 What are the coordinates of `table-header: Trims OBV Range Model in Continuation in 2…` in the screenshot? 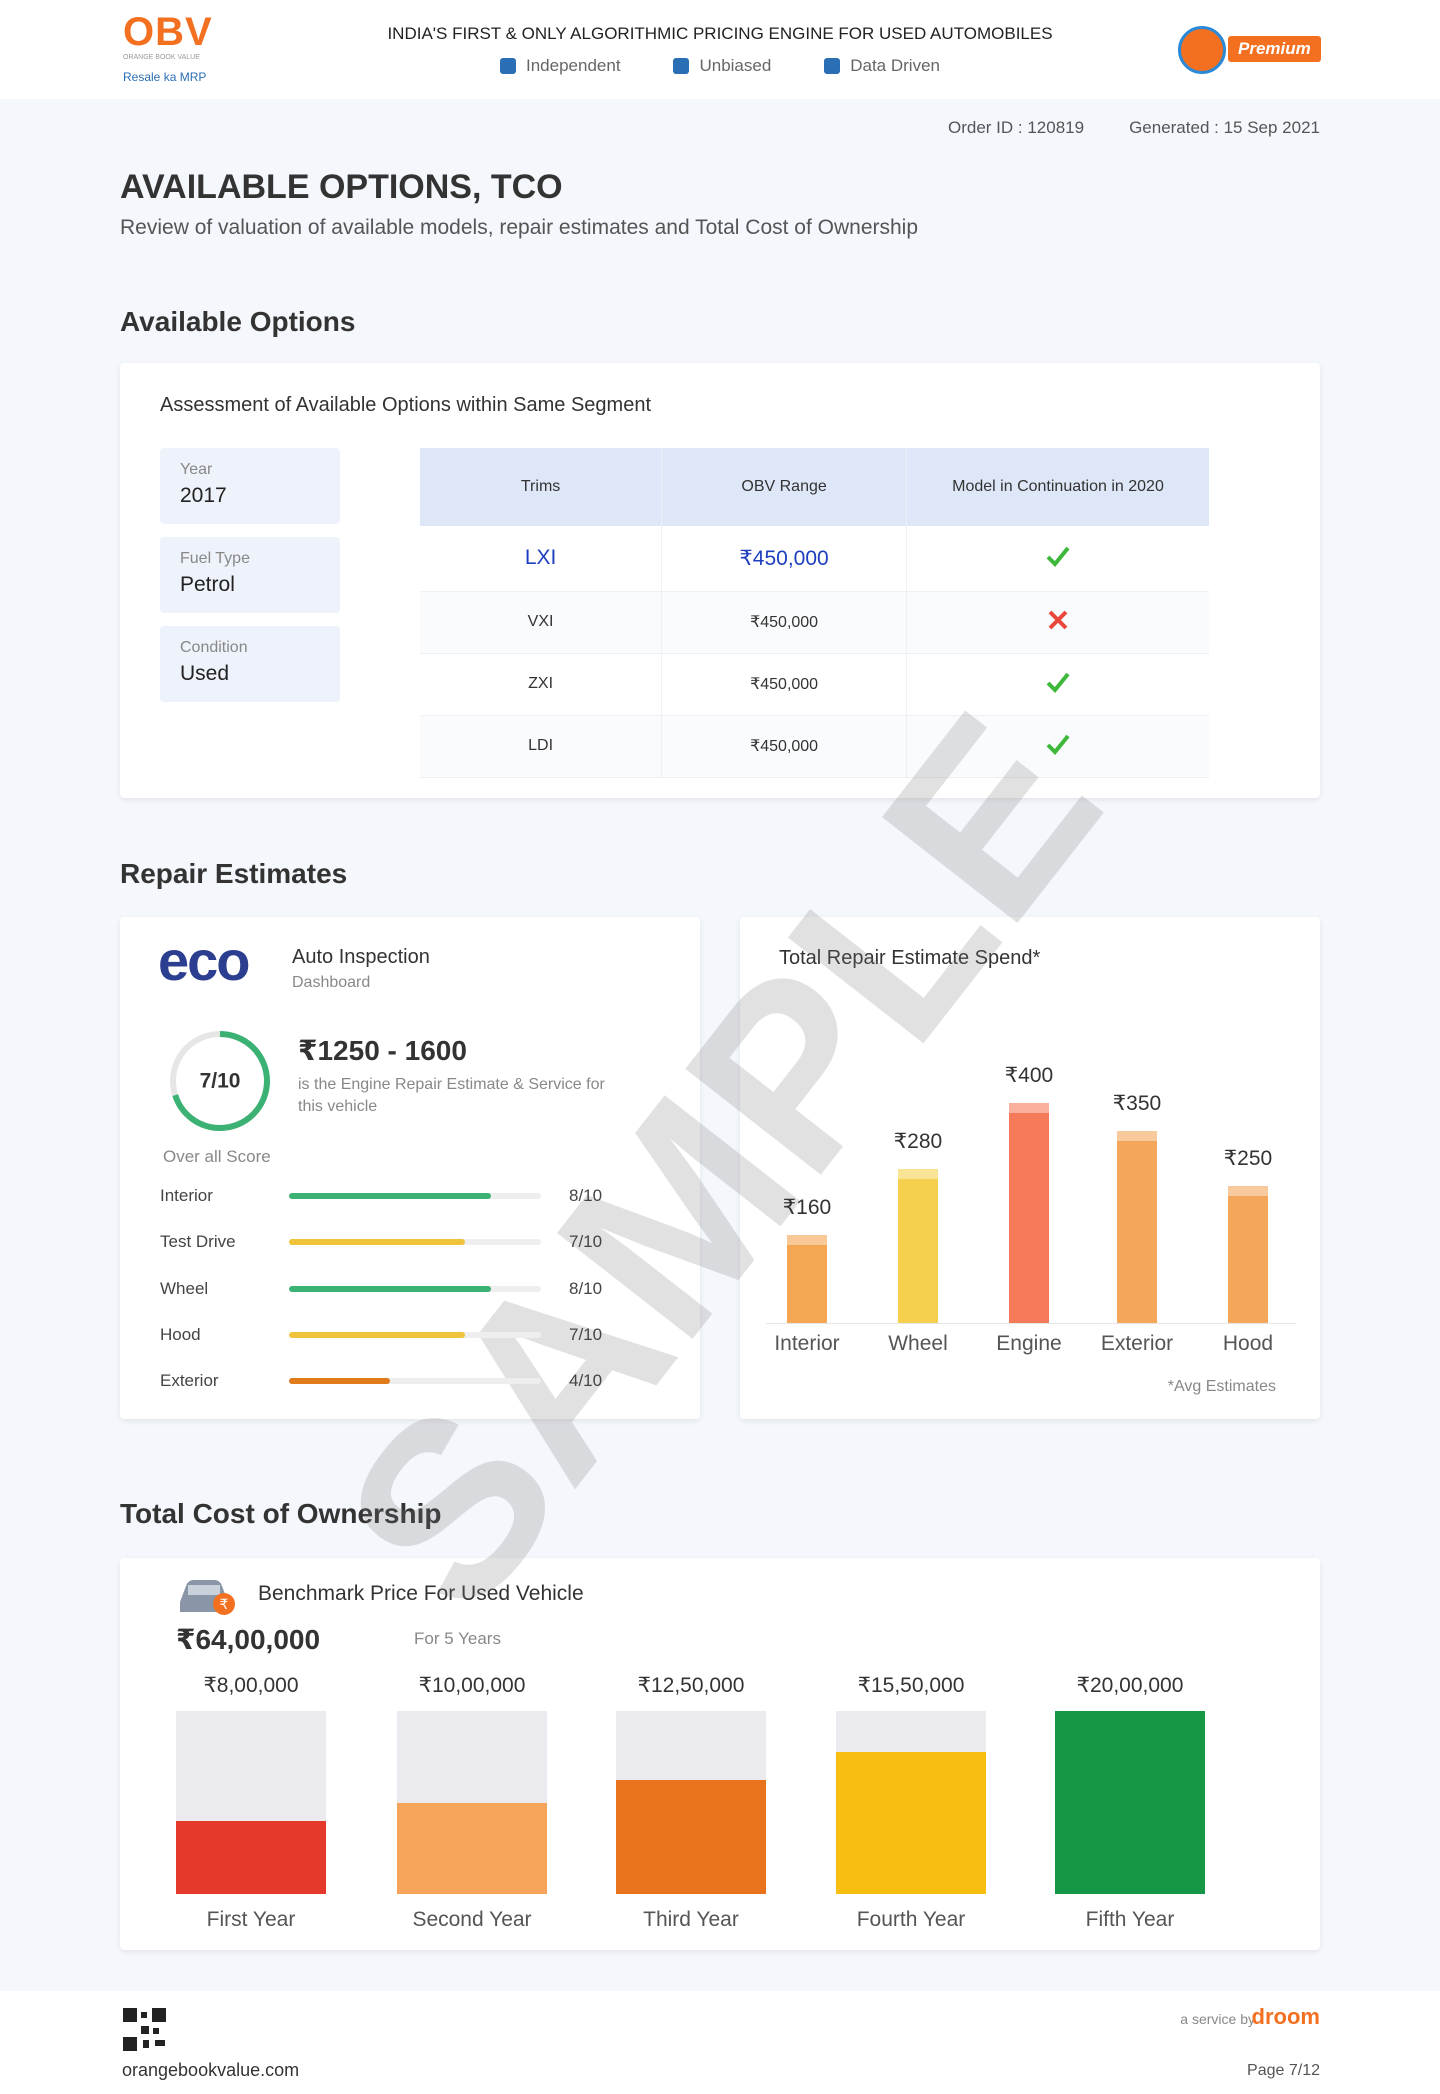 It's located at (814, 487).